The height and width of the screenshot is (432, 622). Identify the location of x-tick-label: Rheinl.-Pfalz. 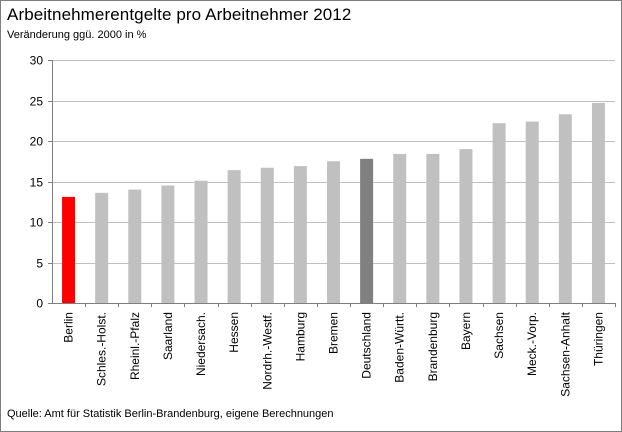
(135, 346).